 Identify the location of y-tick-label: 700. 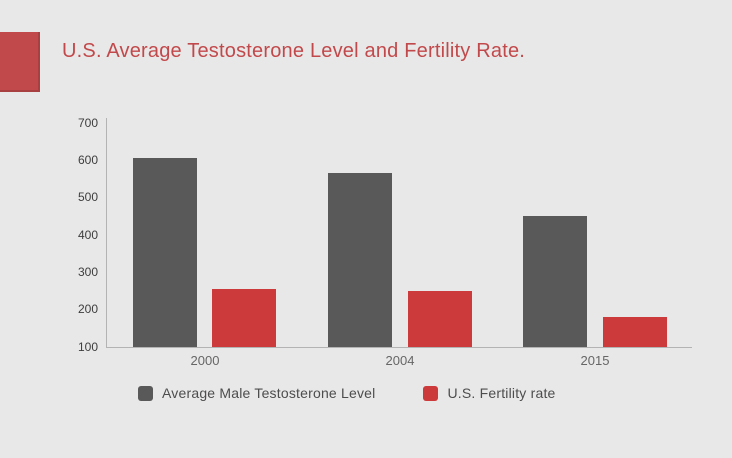
(87, 123).